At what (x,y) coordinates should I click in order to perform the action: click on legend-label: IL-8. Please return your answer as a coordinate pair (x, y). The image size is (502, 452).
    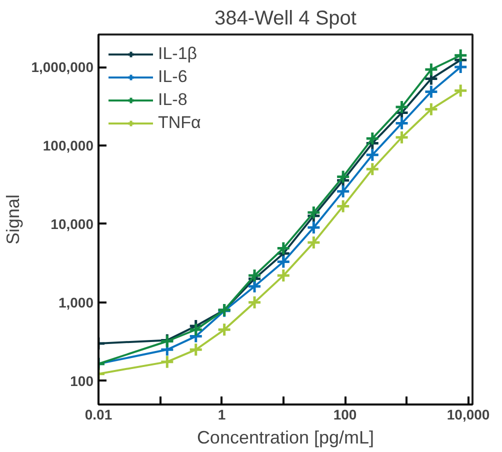
    Looking at the image, I should click on (173, 100).